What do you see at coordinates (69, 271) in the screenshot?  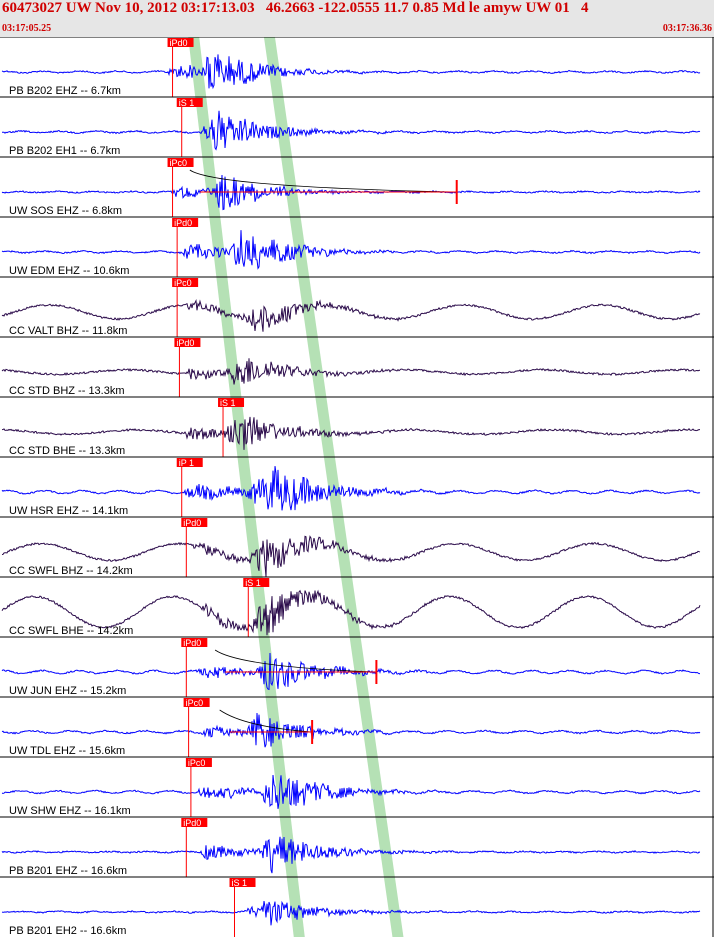 I see `station-label: UW EDM EHZ -- 10.6km` at bounding box center [69, 271].